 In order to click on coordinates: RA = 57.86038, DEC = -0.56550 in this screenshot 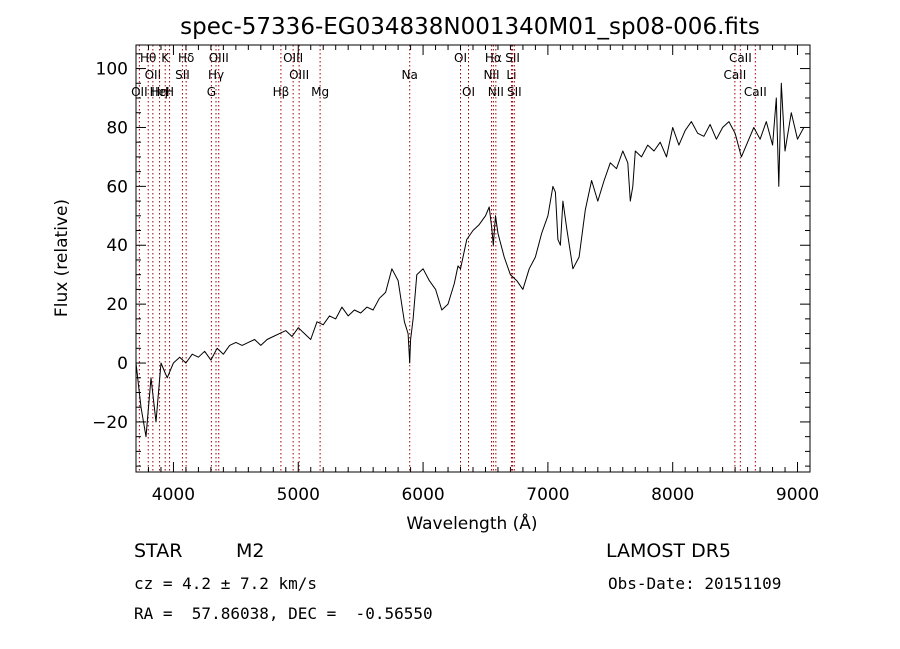, I will do `click(283, 613)`.